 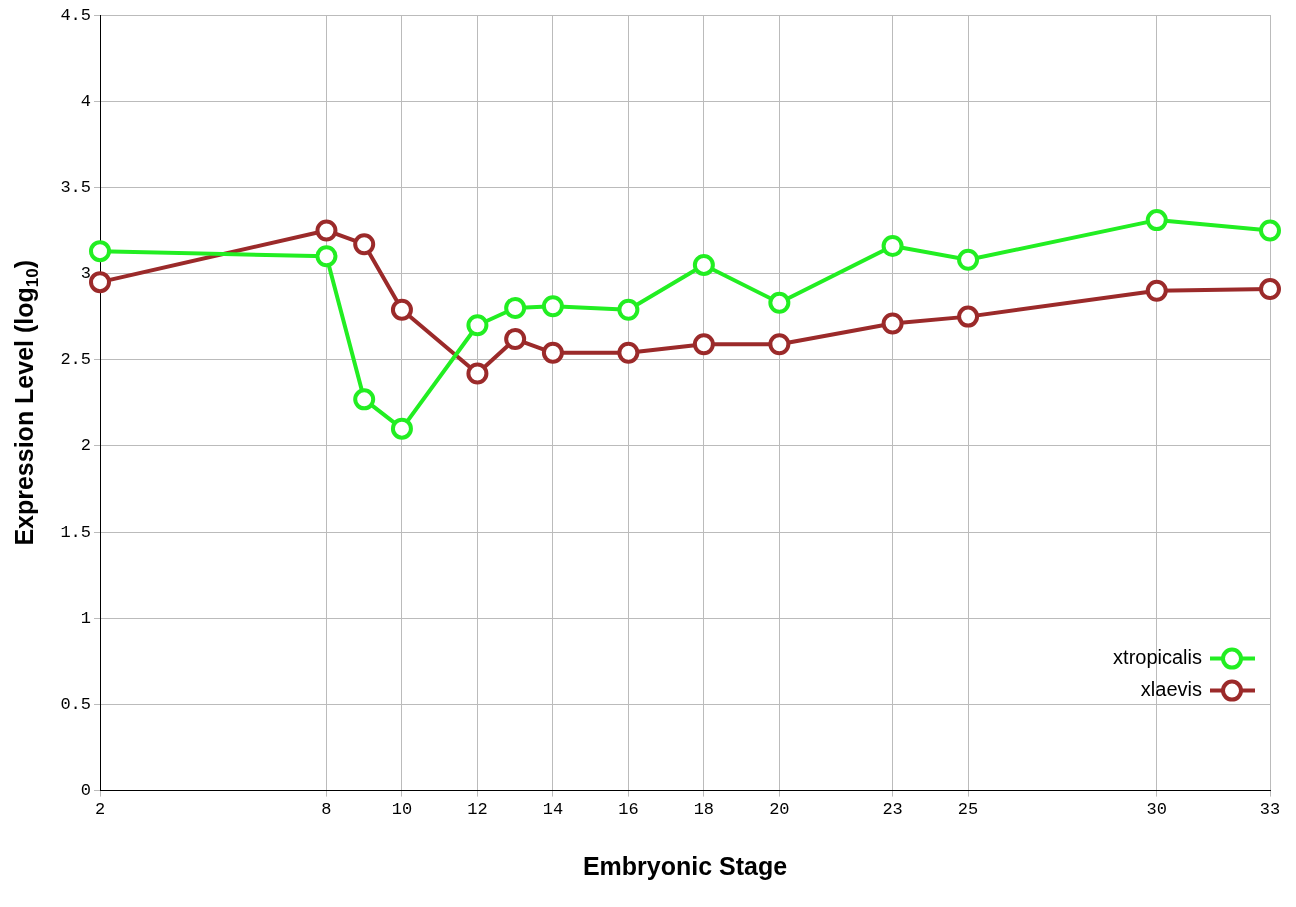 I want to click on x-tick-label: 20, so click(x=779, y=810).